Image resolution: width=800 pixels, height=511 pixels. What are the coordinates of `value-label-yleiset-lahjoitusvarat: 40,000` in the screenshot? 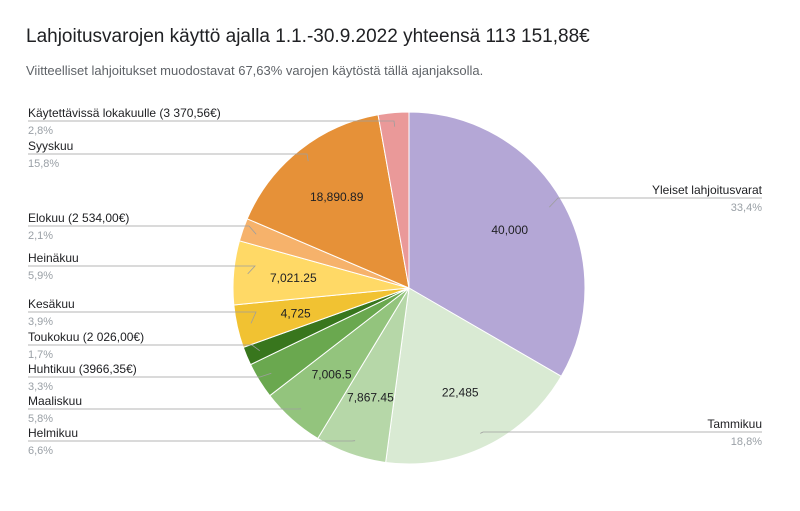 It's located at (509, 230).